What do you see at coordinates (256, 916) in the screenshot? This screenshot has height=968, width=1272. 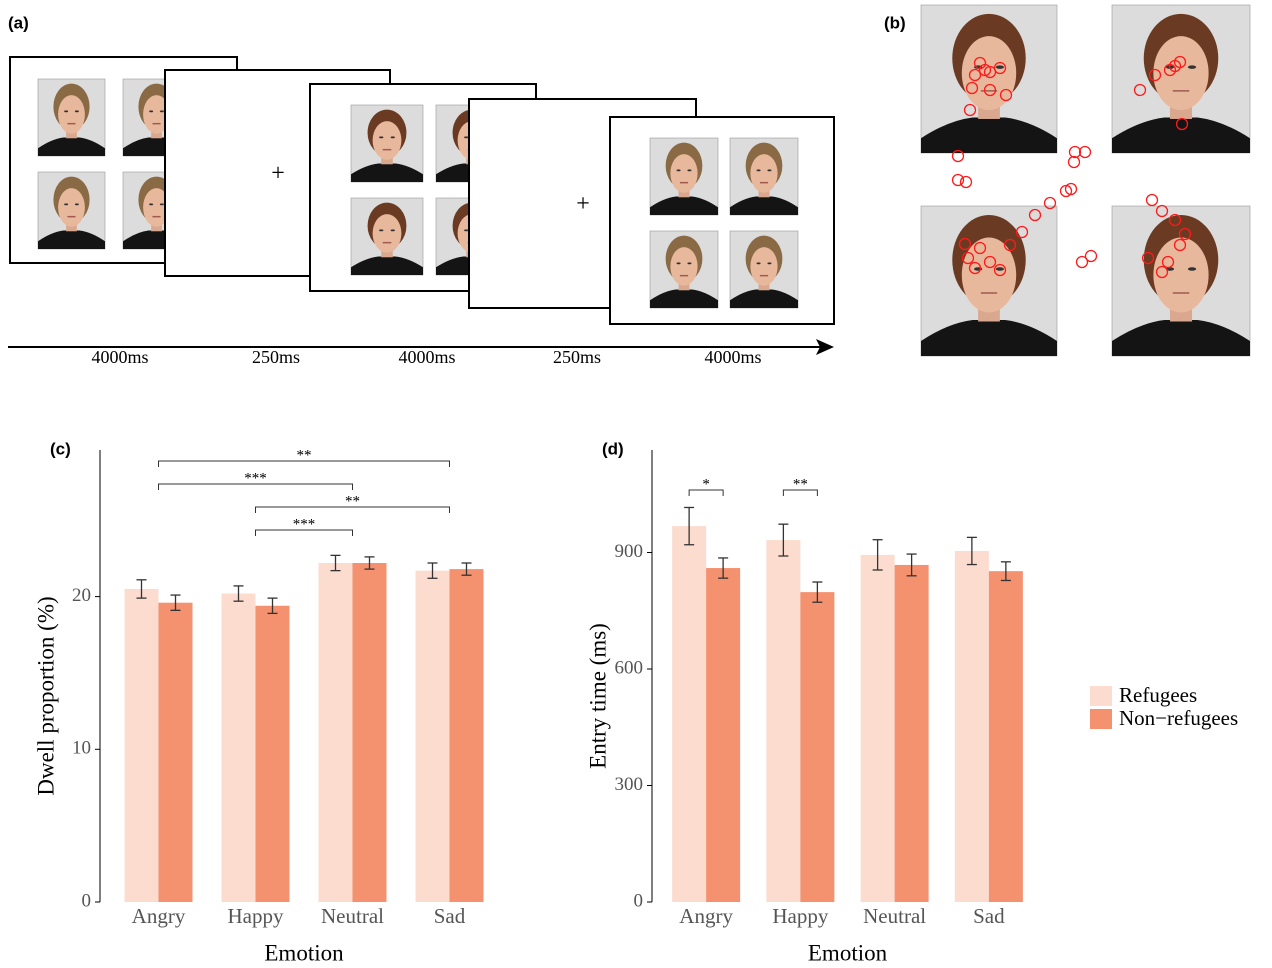 I see `x-tick-label: Happy` at bounding box center [256, 916].